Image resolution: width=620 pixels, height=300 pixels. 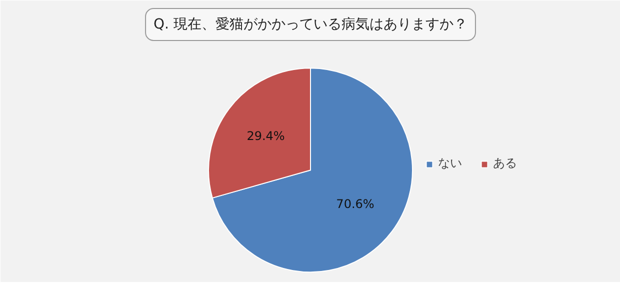 What do you see at coordinates (265, 136) in the screenshot?
I see `data-label: 29.4%` at bounding box center [265, 136].